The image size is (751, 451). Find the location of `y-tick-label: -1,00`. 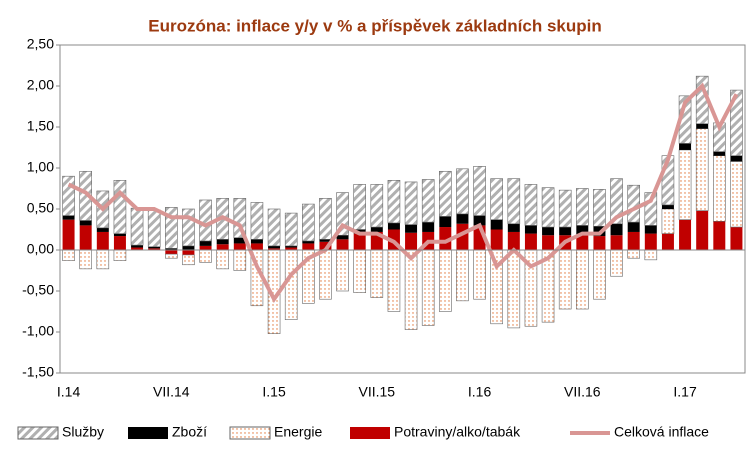

y-tick-label: -1,00 is located at coordinates (38, 331).